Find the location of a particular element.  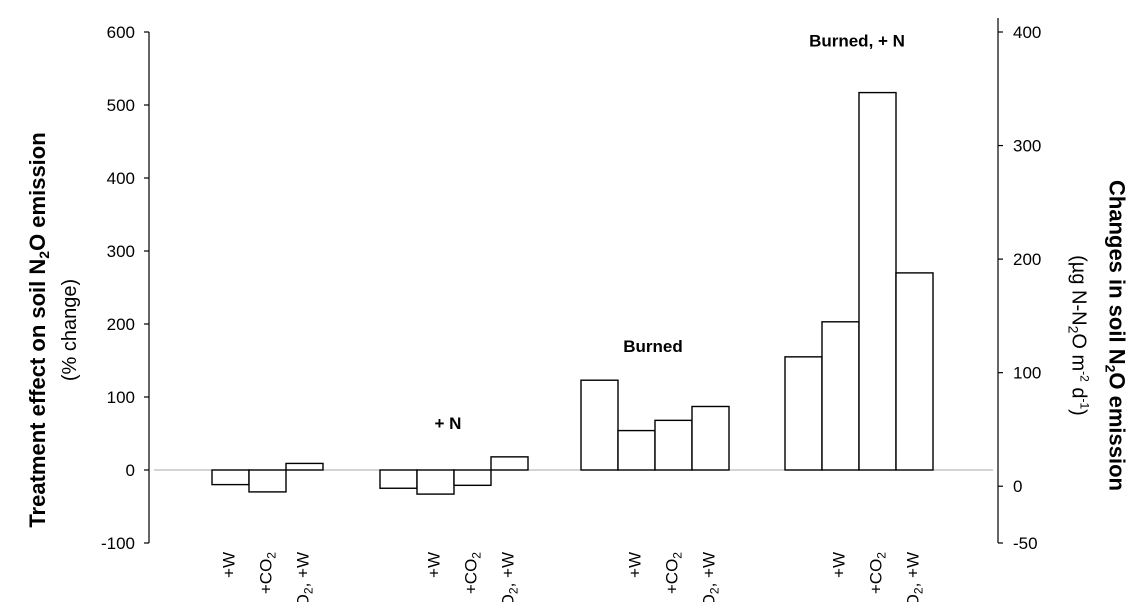

right-tick-label: 400 is located at coordinates (1027, 32).